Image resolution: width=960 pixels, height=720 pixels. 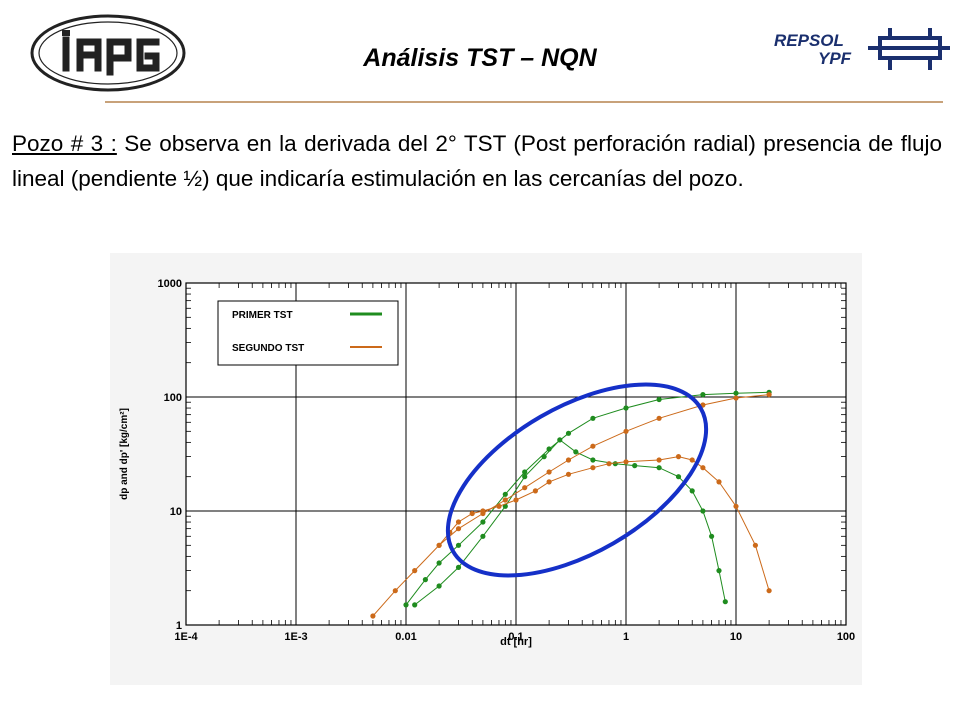 I want to click on header-divider, so click(x=524, y=102).